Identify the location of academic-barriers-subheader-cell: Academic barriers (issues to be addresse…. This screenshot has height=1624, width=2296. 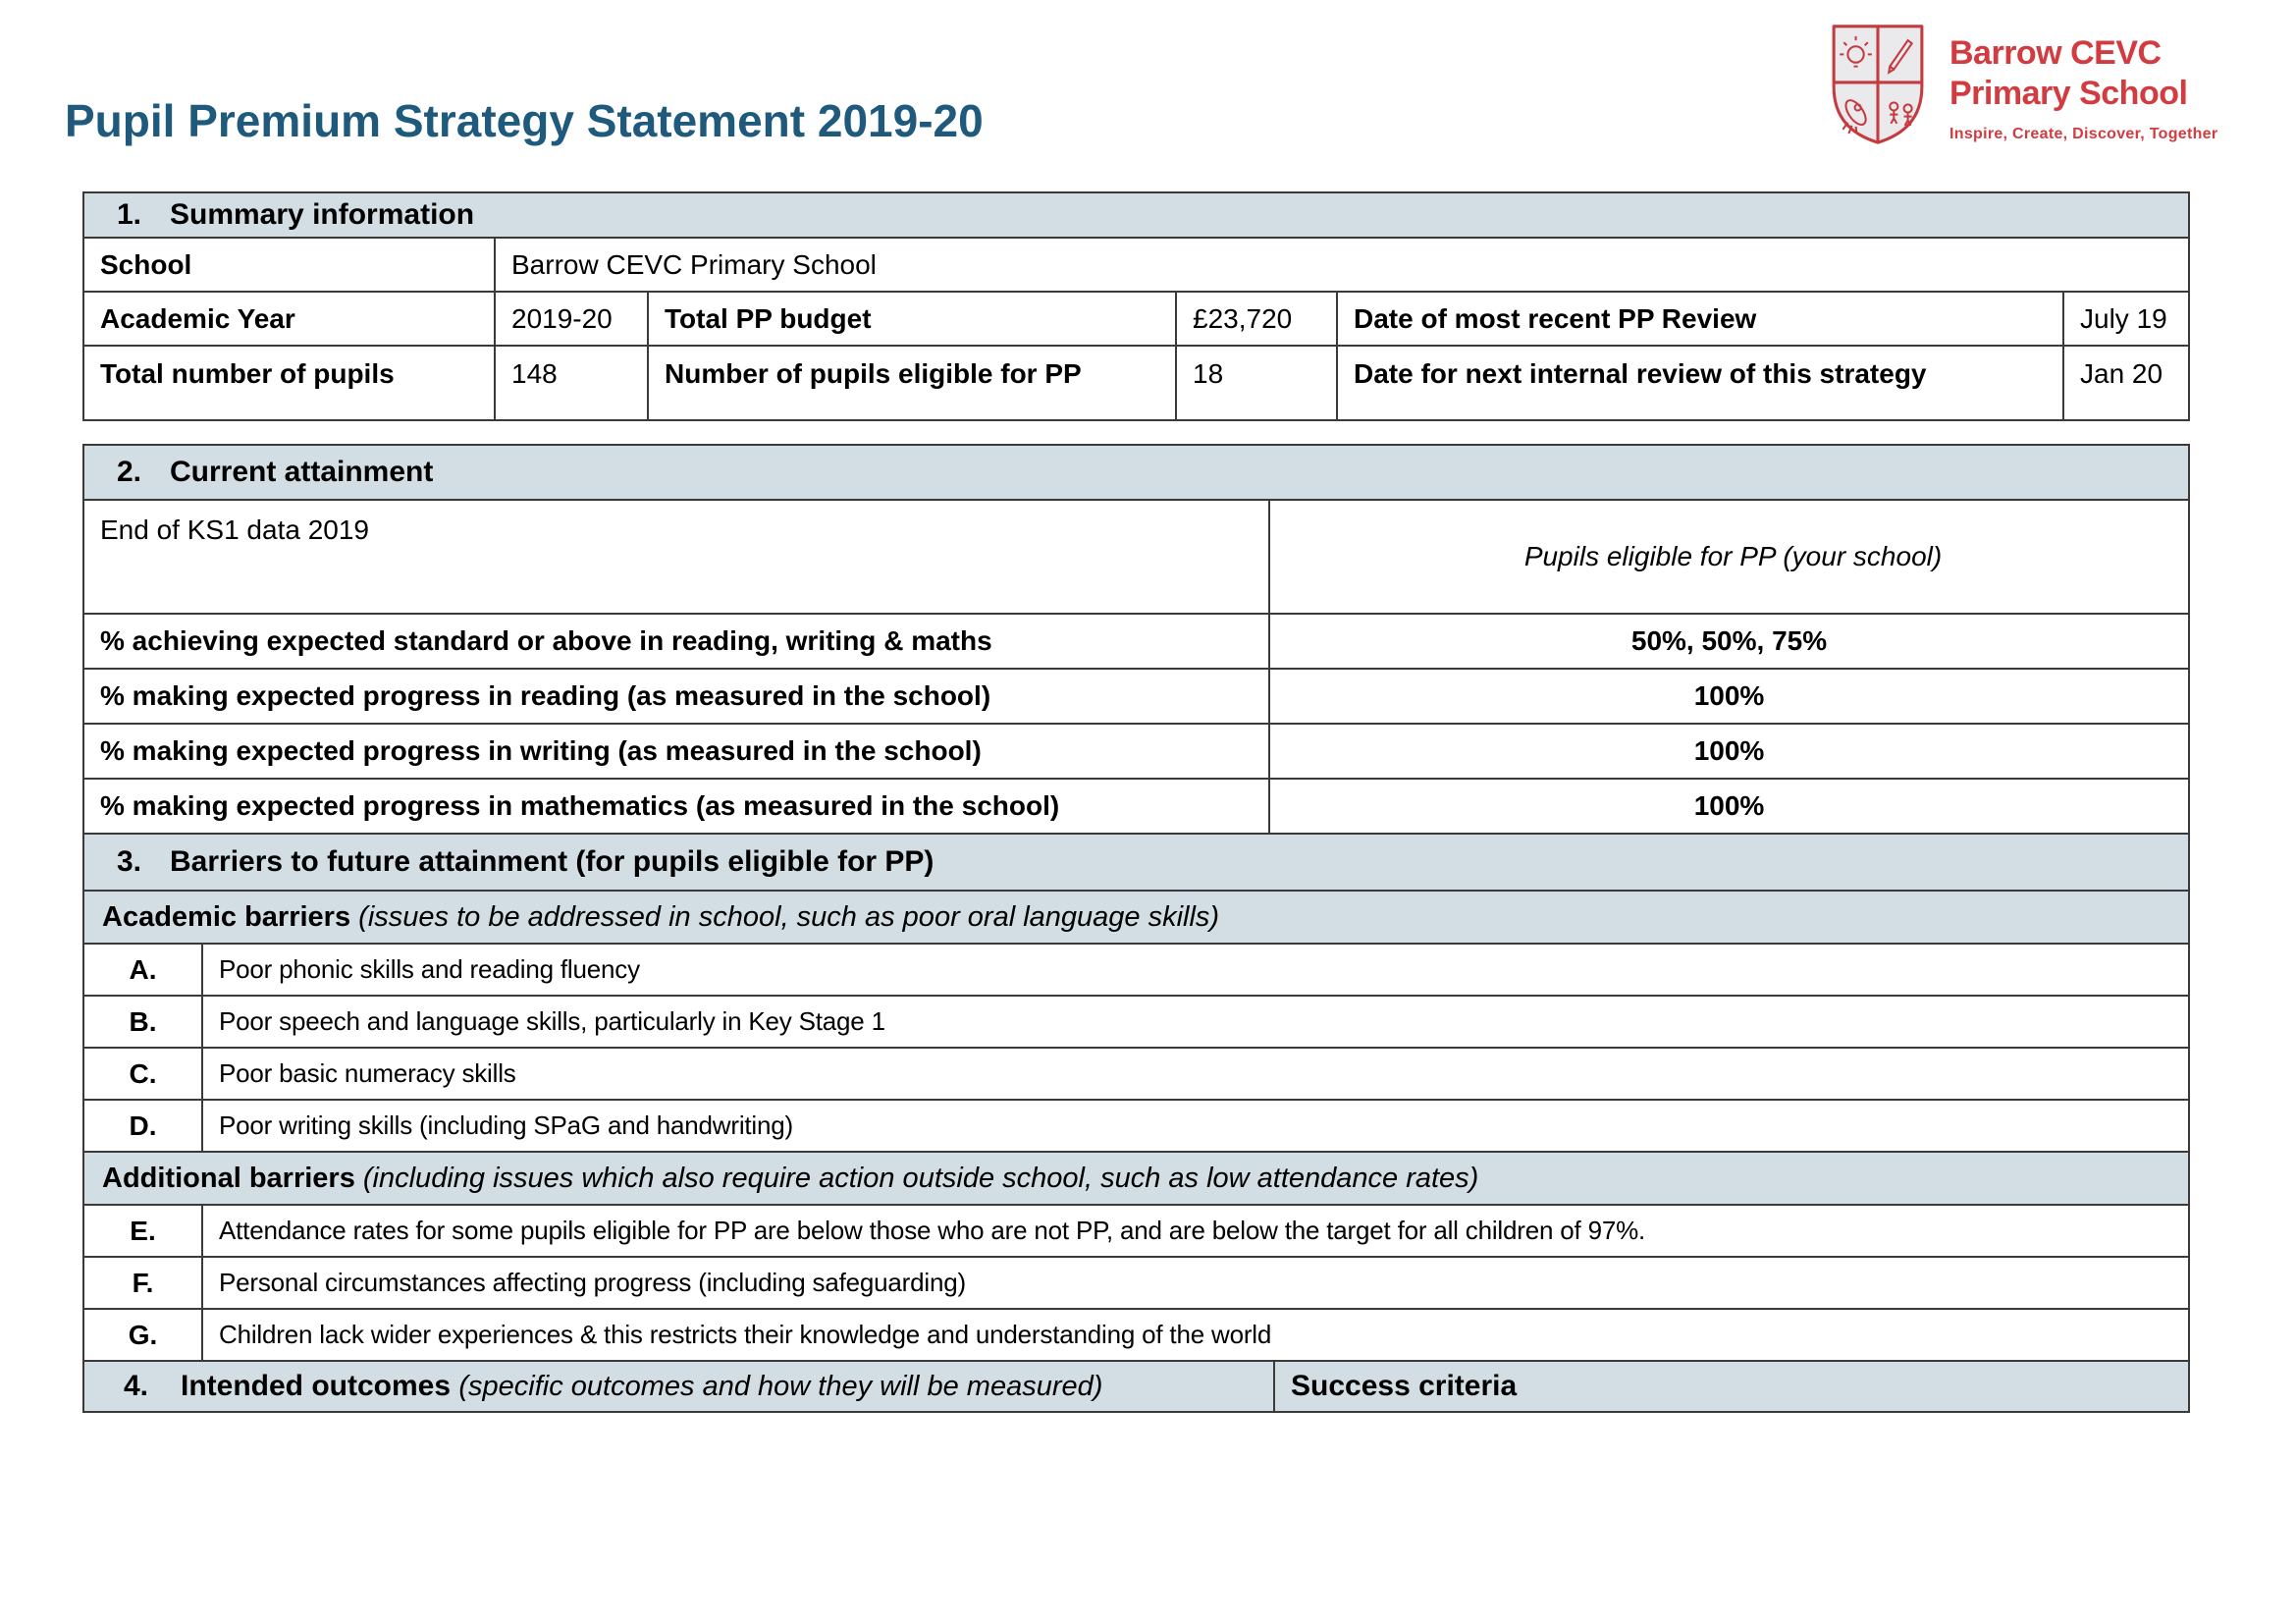
(1136, 917).